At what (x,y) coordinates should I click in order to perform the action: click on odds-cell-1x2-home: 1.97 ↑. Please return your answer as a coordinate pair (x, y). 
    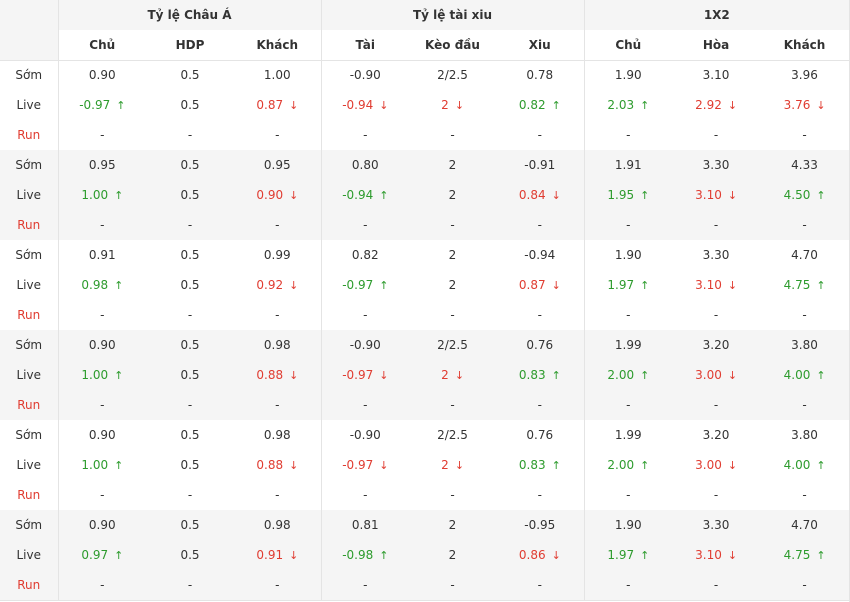
    Looking at the image, I should click on (628, 555).